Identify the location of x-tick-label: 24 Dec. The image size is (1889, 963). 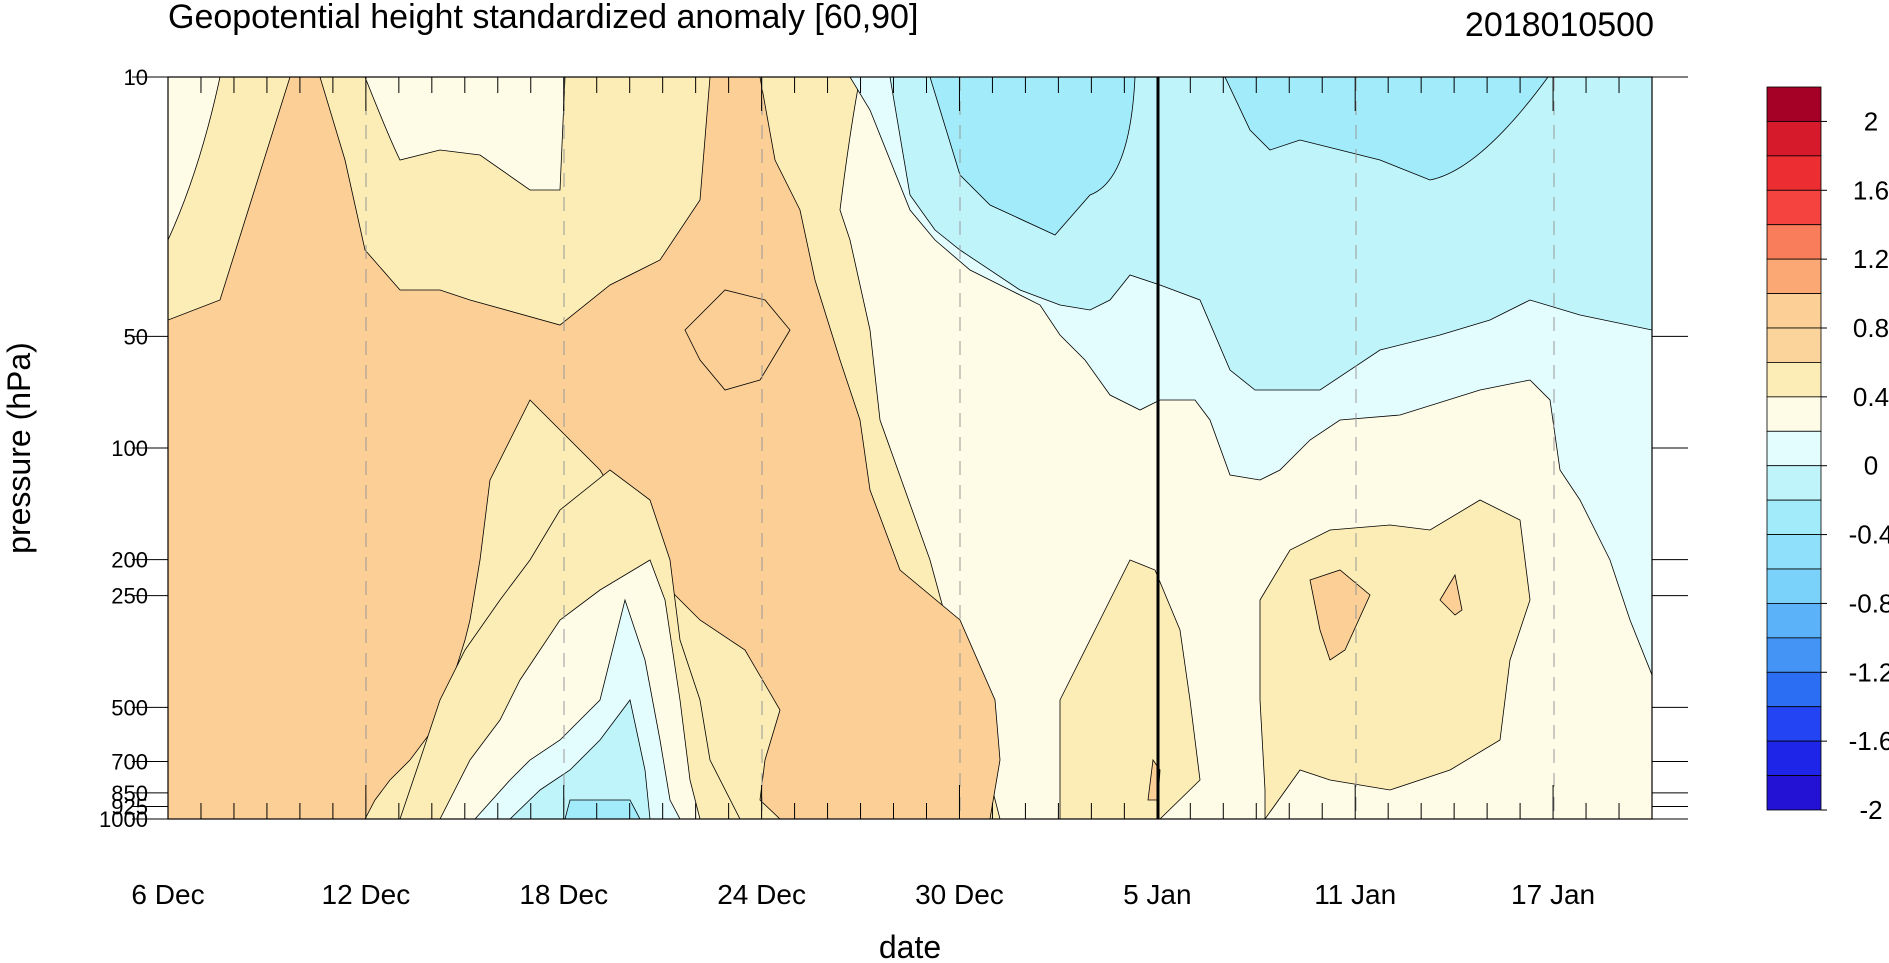
(761, 894).